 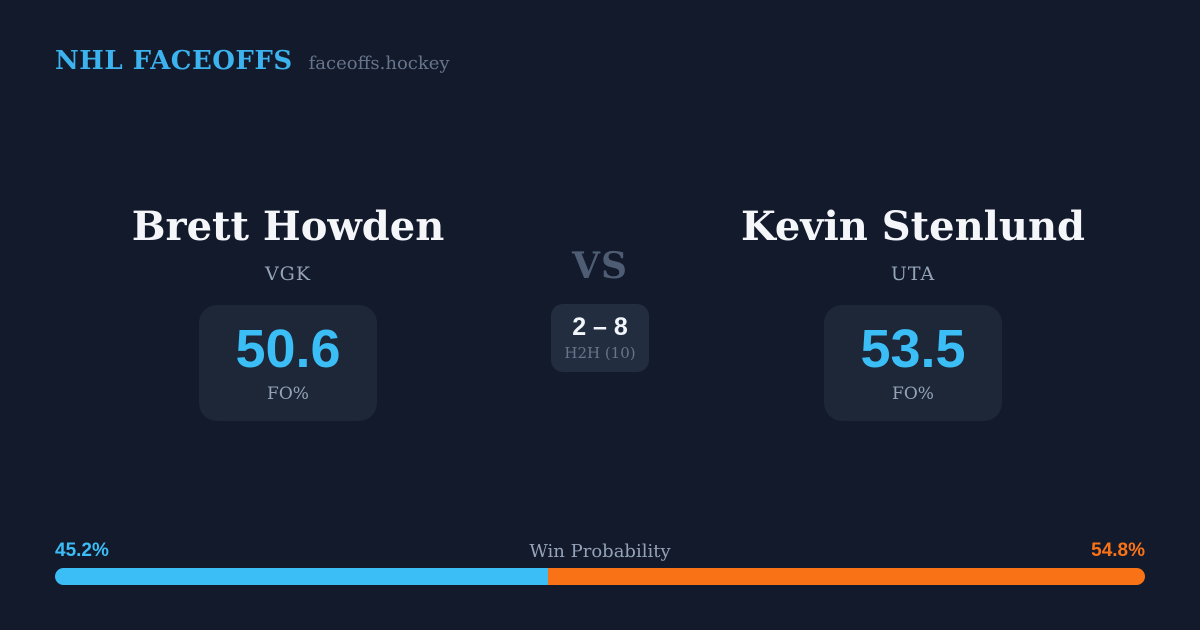 What do you see at coordinates (912, 226) in the screenshot?
I see `player-name-right: Kevin Stenlund` at bounding box center [912, 226].